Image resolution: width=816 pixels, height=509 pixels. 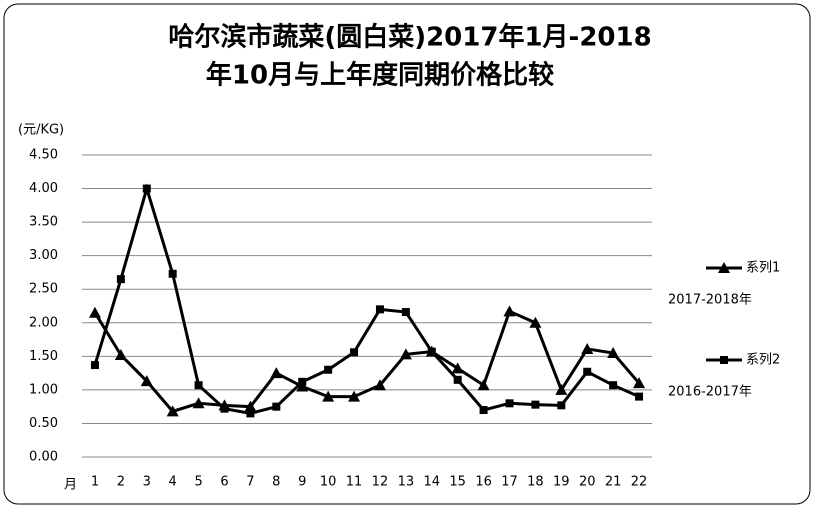 What do you see at coordinates (509, 482) in the screenshot?
I see `x-tick-label: 17` at bounding box center [509, 482].